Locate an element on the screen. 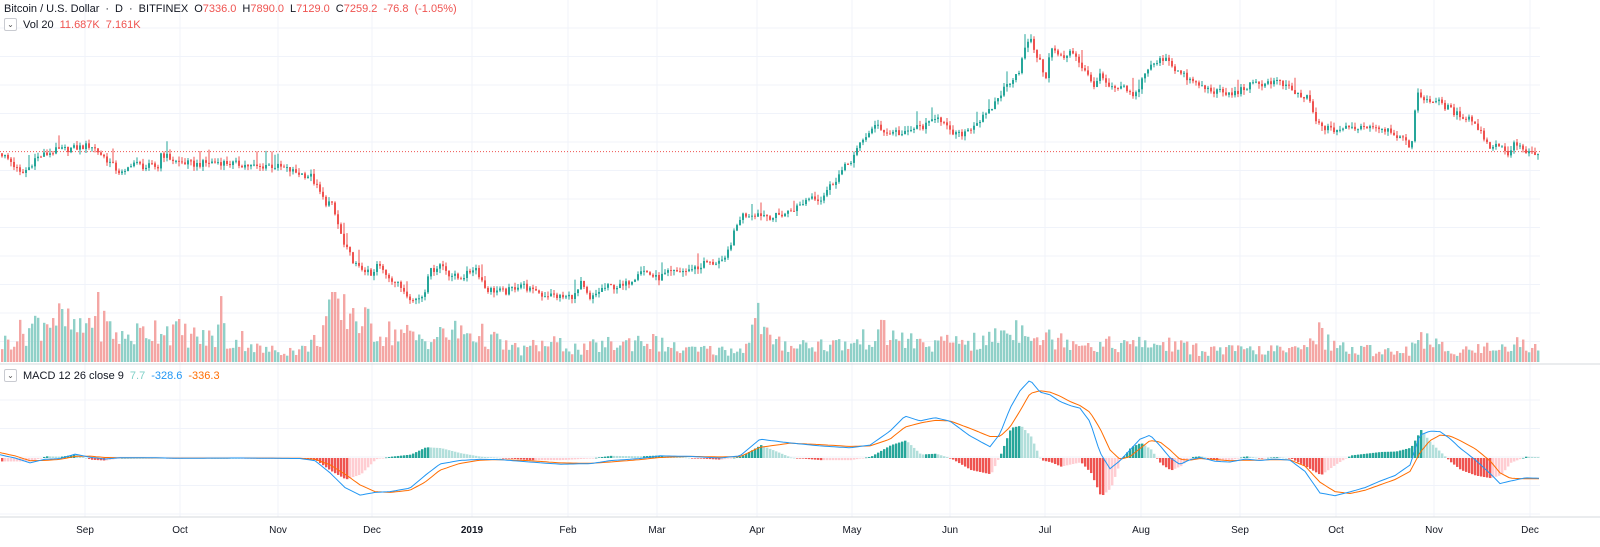 The image size is (1600, 547). symbol-name: Bitcoin / U.S. Dollar is located at coordinates (52, 9).